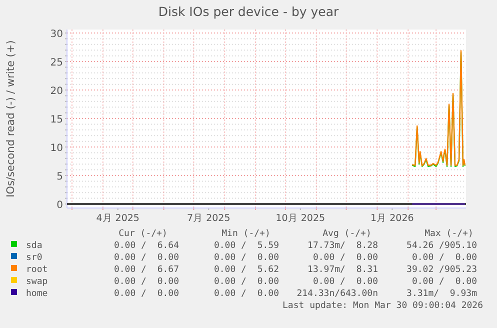 The image size is (497, 328). I want to click on text: 13.97m/ 8.31, so click(343, 270).